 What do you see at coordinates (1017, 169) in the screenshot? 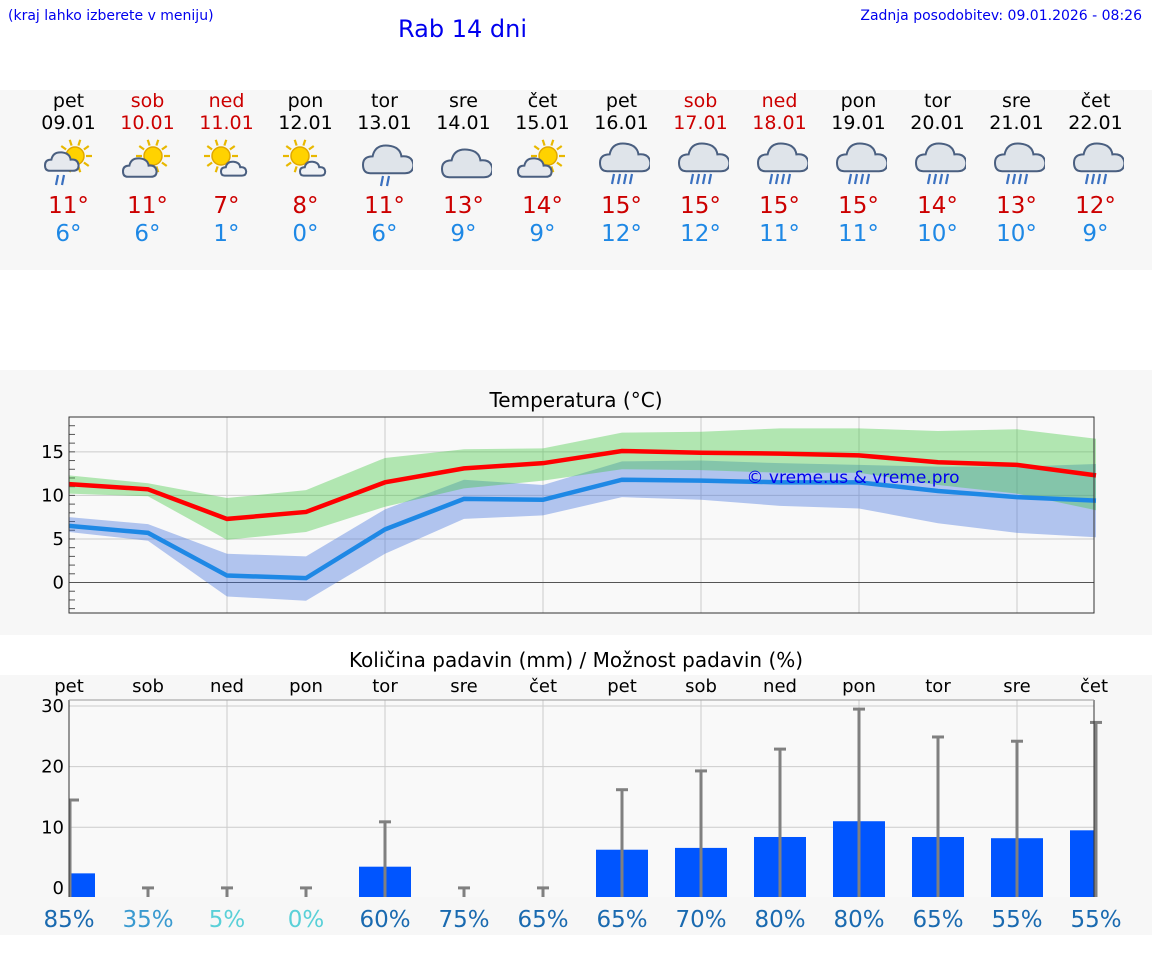
I see `forecast-day: sre 21.01 13° 10°` at bounding box center [1017, 169].